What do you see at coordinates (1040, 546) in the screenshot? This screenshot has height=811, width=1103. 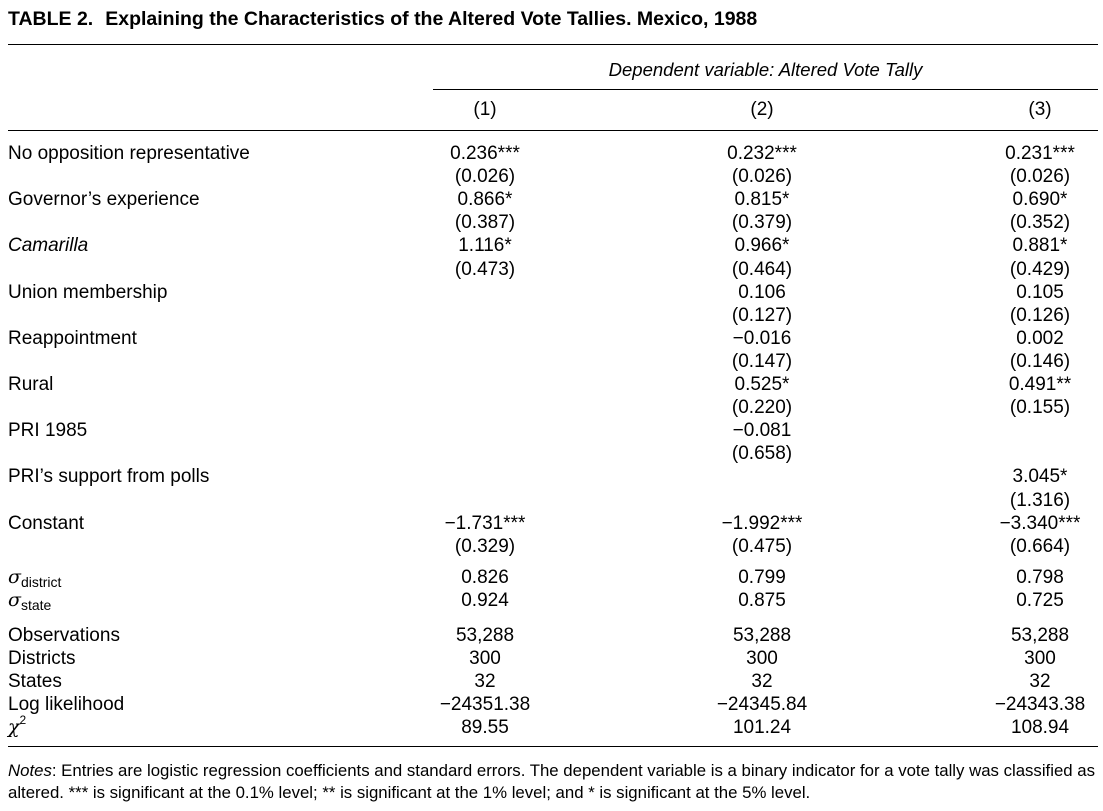 I see `table-cell: (0.664)` at bounding box center [1040, 546].